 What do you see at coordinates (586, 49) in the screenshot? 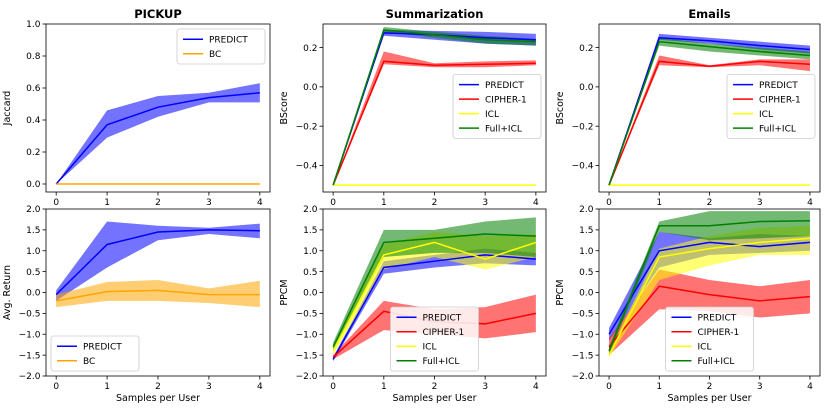
I see `y-tick-label: 0.2` at bounding box center [586, 49].